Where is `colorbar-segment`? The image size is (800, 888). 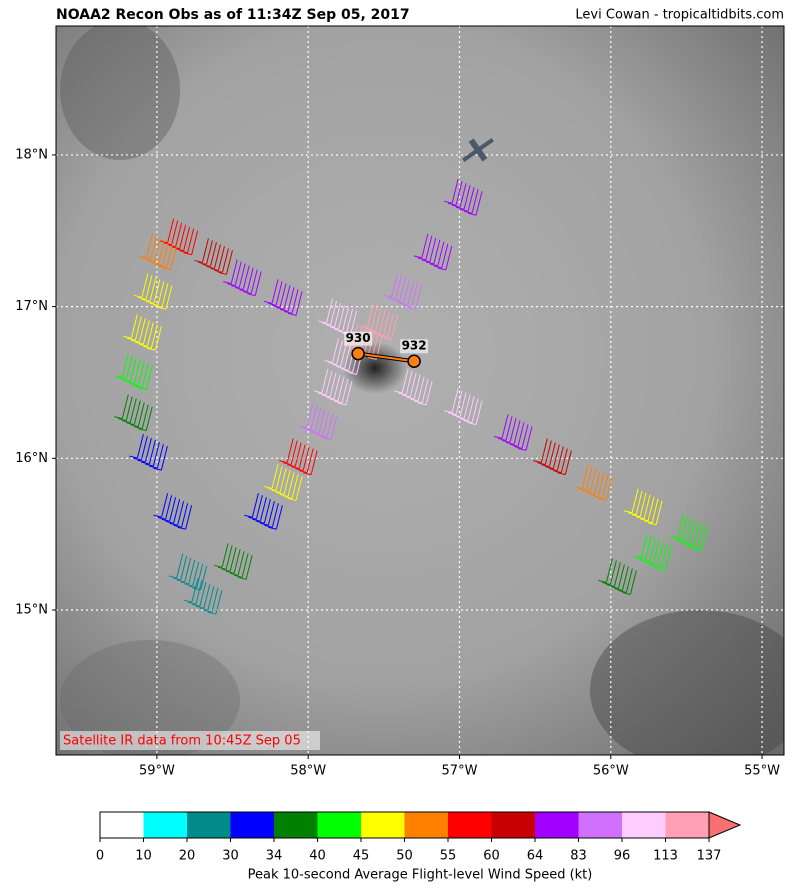
colorbar-segment is located at coordinates (687, 825).